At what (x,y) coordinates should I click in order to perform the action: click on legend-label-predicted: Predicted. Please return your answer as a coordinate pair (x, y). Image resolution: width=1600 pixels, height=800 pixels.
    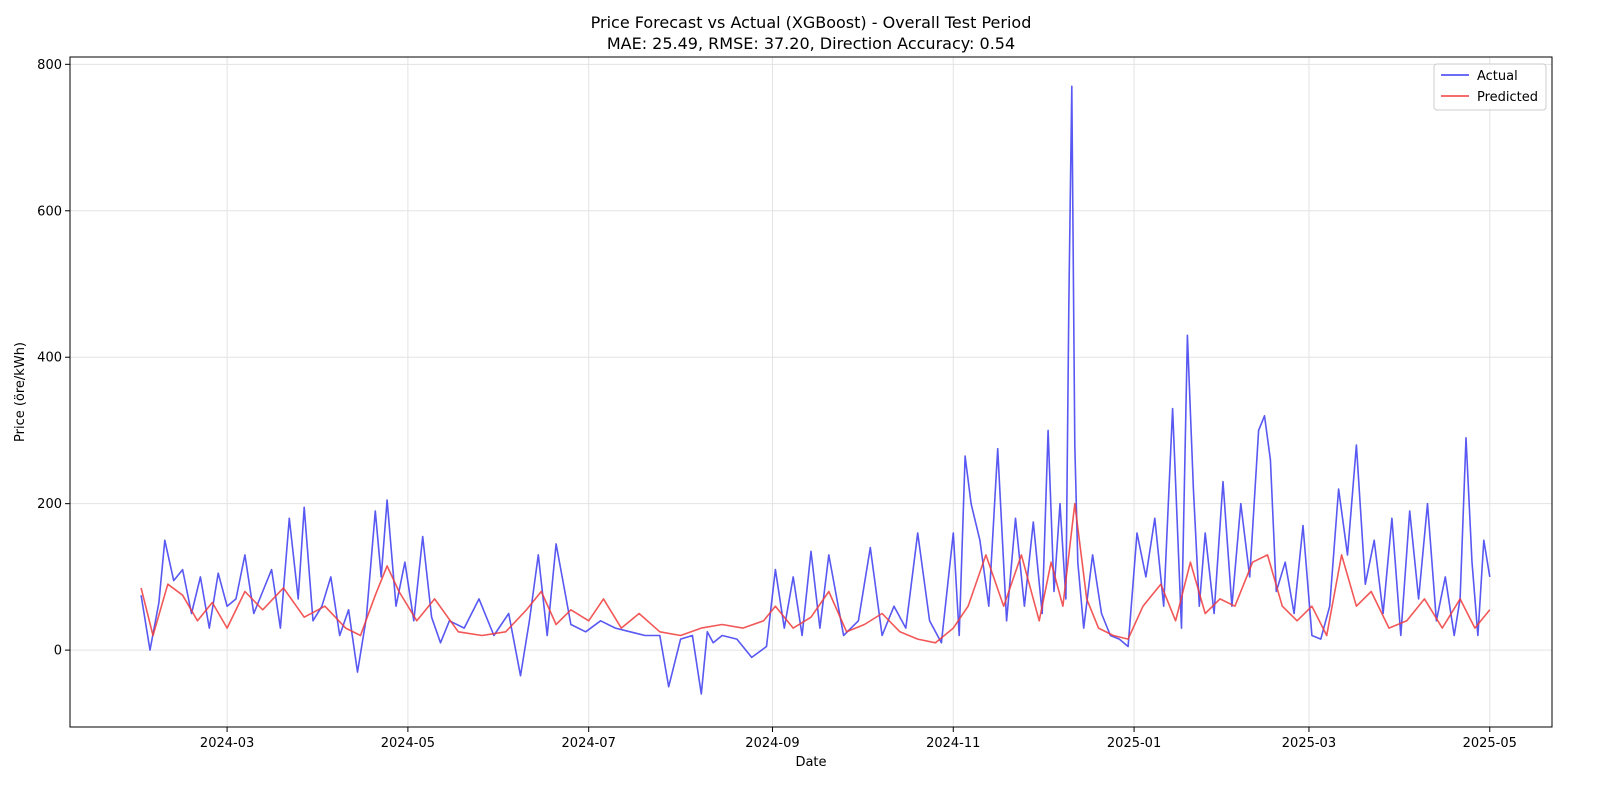
    Looking at the image, I should click on (1507, 97).